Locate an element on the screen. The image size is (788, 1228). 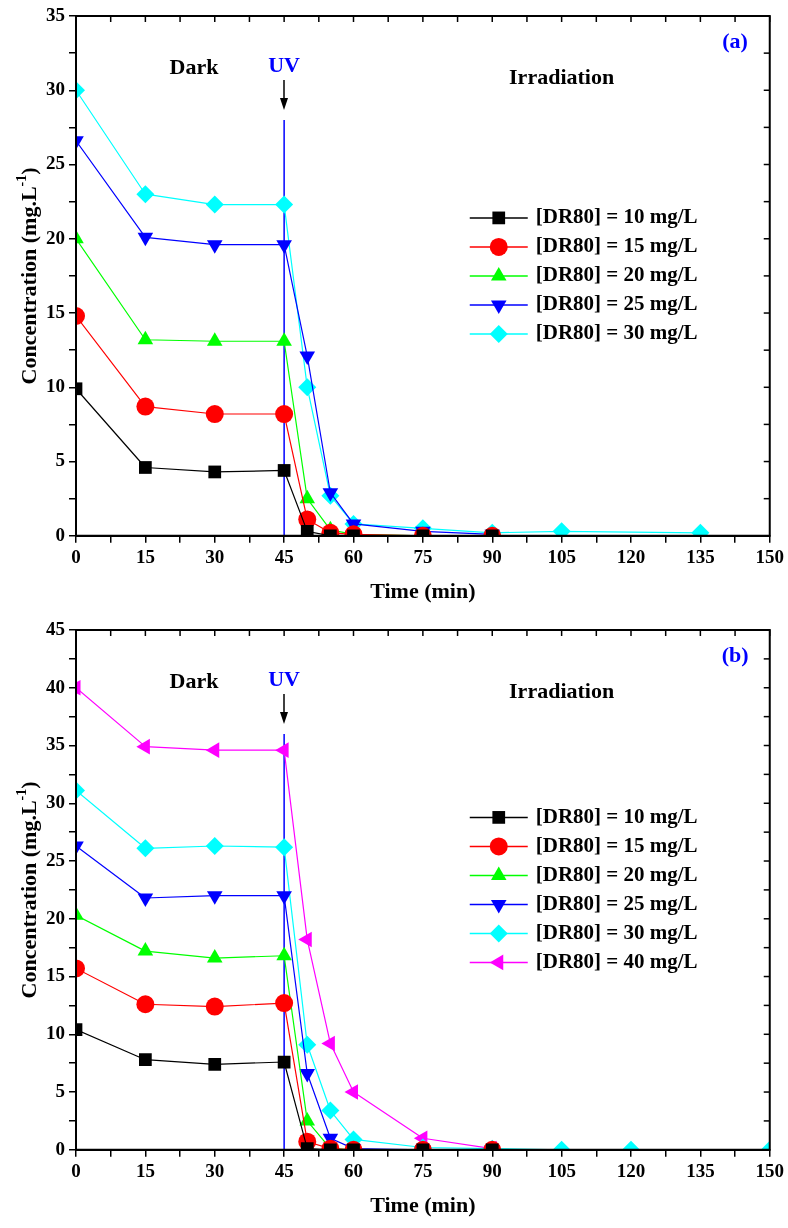
legend-label: [DR80] = 40 mg/L is located at coordinates (616, 960).